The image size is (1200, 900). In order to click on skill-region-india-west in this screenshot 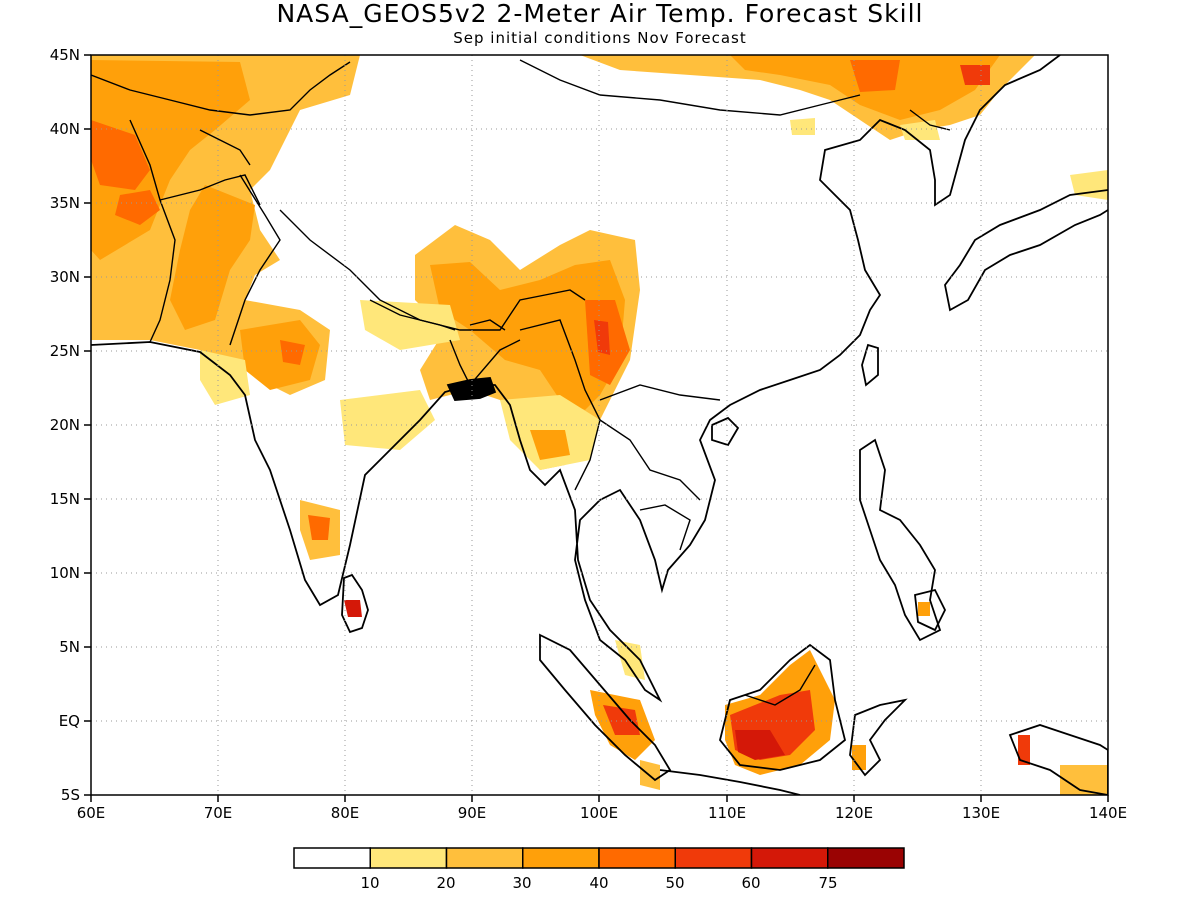, I will do `click(225, 377)`.